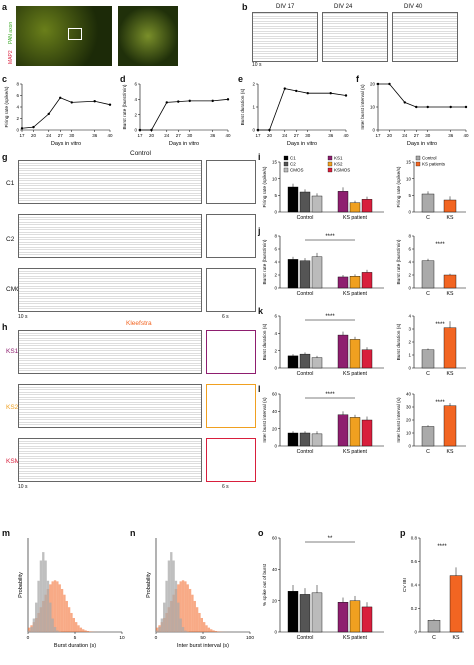 The height and width of the screenshot is (665, 474). What do you see at coordinates (405, 585) in the screenshot?
I see `p-ylabel: CV IBI` at bounding box center [405, 585].